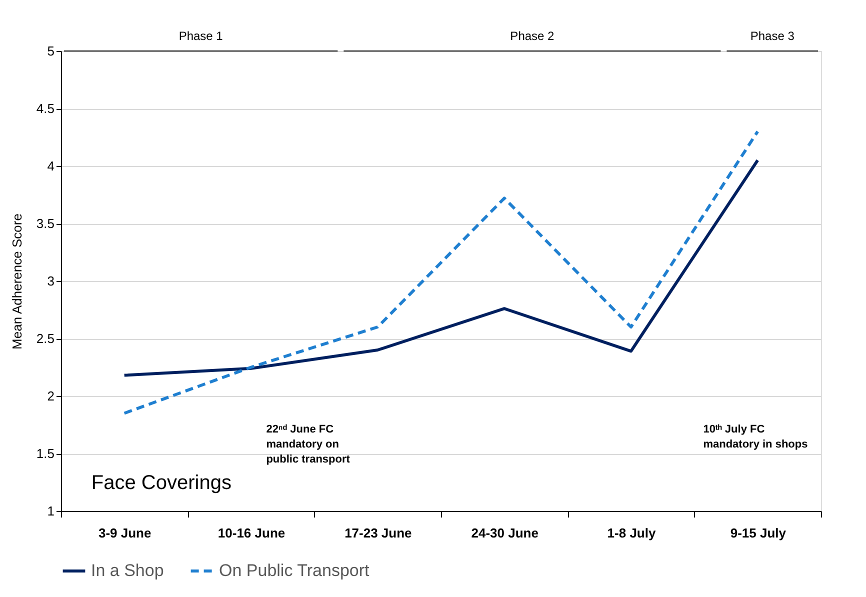  What do you see at coordinates (294, 570) in the screenshot?
I see `legend-label: On Public Transport` at bounding box center [294, 570].